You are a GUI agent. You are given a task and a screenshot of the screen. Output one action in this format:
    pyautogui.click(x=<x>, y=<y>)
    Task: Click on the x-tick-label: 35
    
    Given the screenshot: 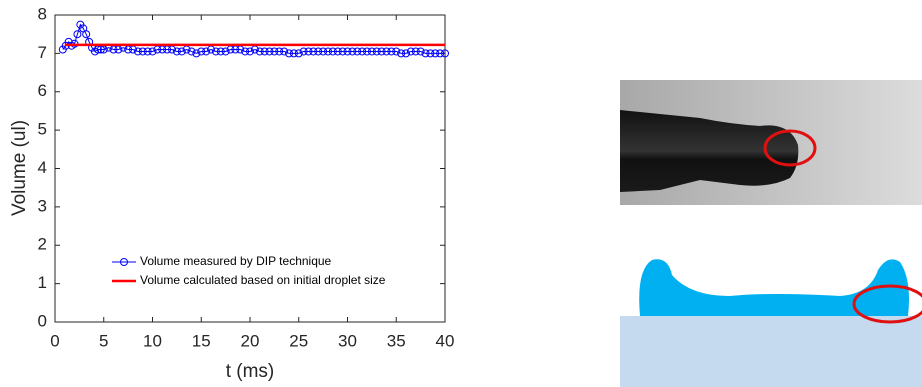 What is the action you would take?
    pyautogui.click(x=396, y=340)
    